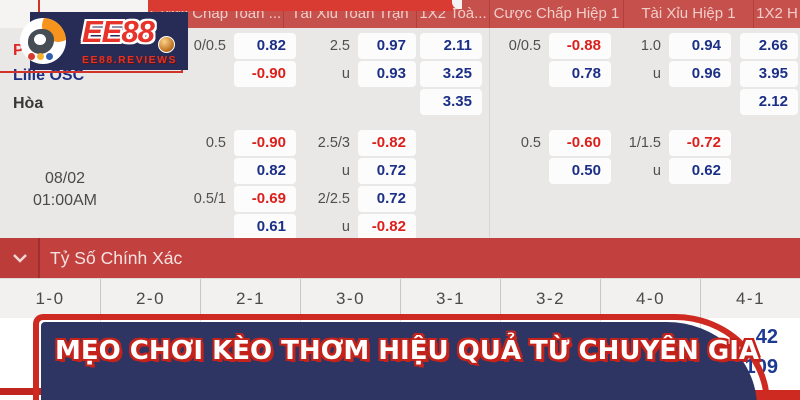 This screenshot has height=400, width=800. What do you see at coordinates (451, 46) in the screenshot?
I see `odds-value-cell: 2.11` at bounding box center [451, 46].